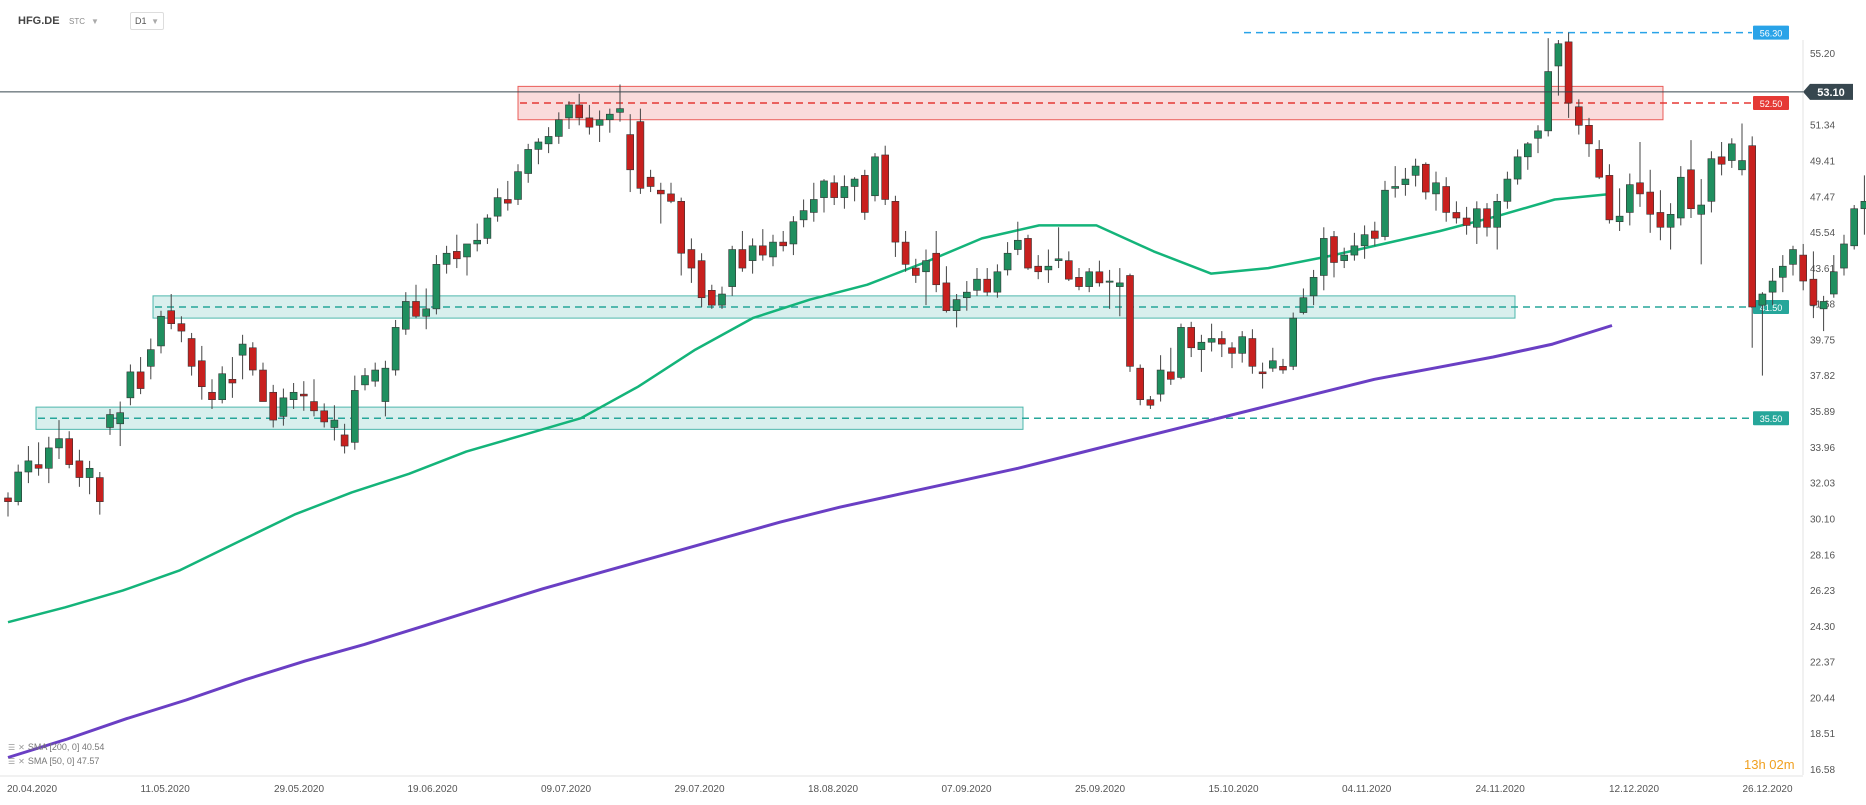  Describe the element at coordinates (1100, 789) in the screenshot. I see `x-tick-label: 25.09.2020` at that location.